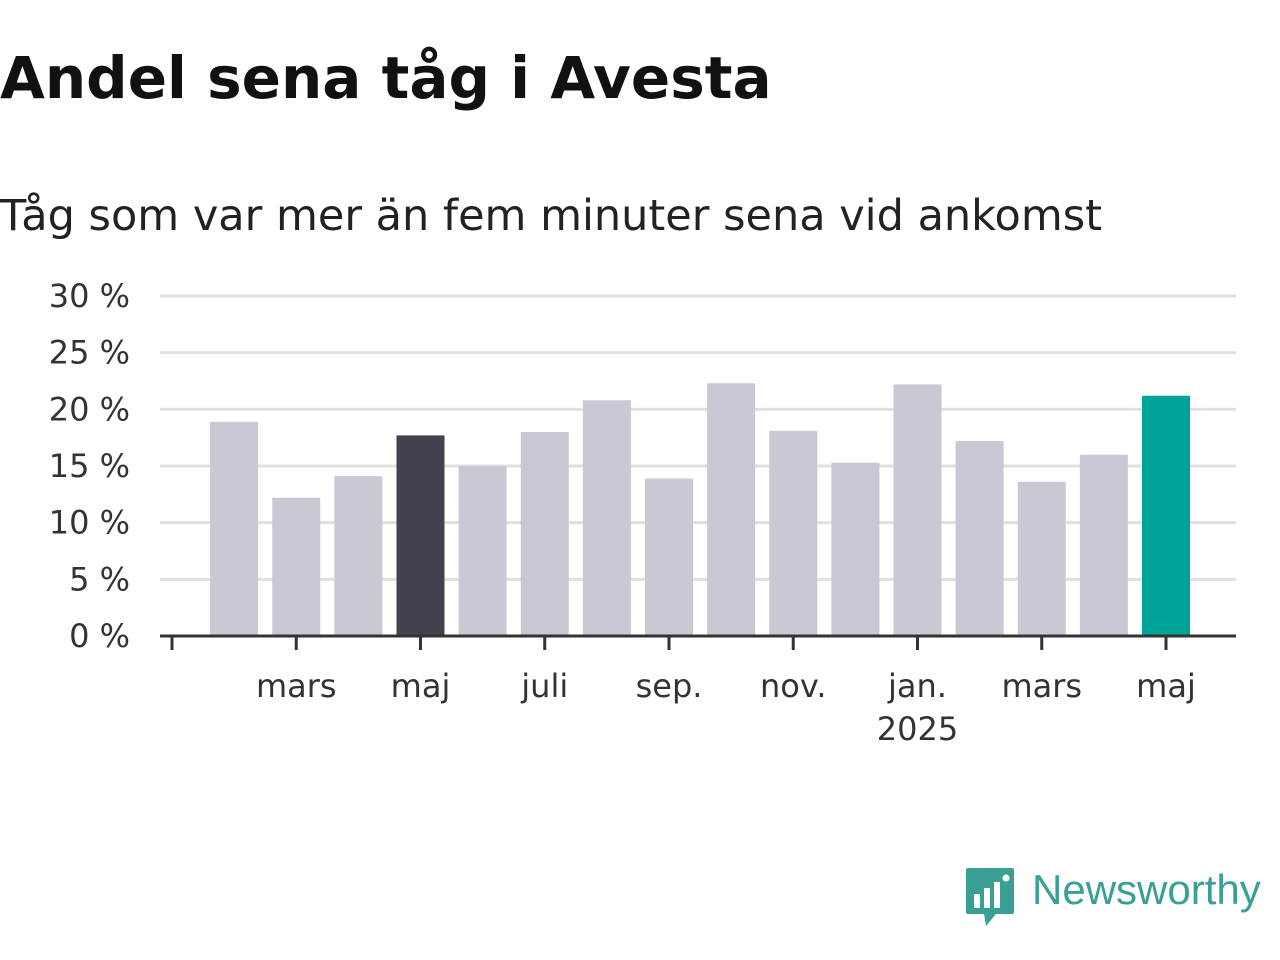  Describe the element at coordinates (89, 409) in the screenshot. I see `y-tick-label: 20 %` at that location.